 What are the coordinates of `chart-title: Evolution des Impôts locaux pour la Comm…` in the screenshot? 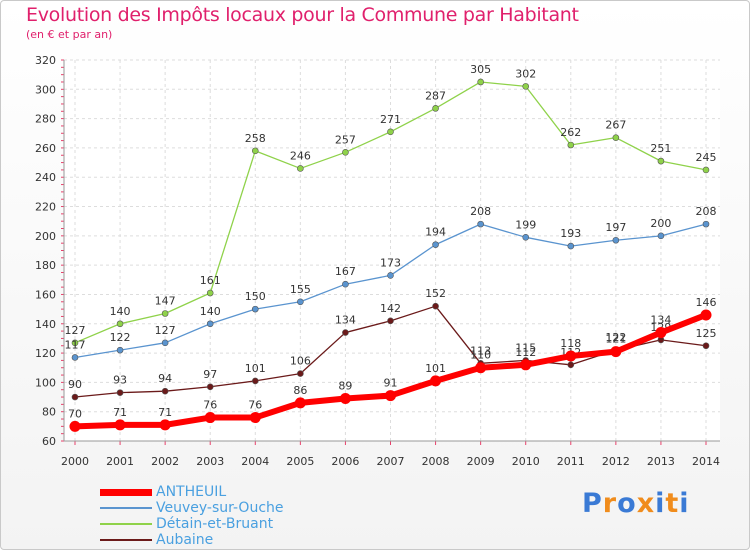 It's located at (302, 15).